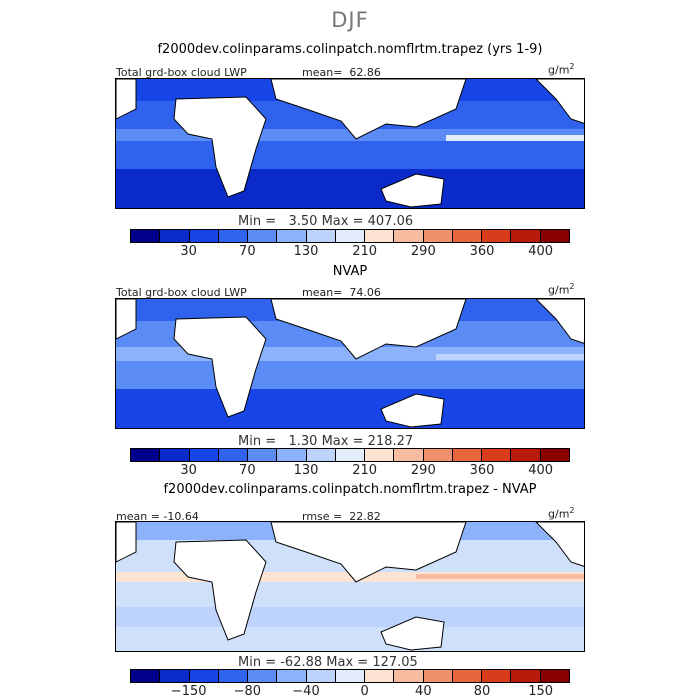 Image resolution: width=700 pixels, height=700 pixels. Describe the element at coordinates (126, 319) in the screenshot. I see `panel2-s-america` at that location.